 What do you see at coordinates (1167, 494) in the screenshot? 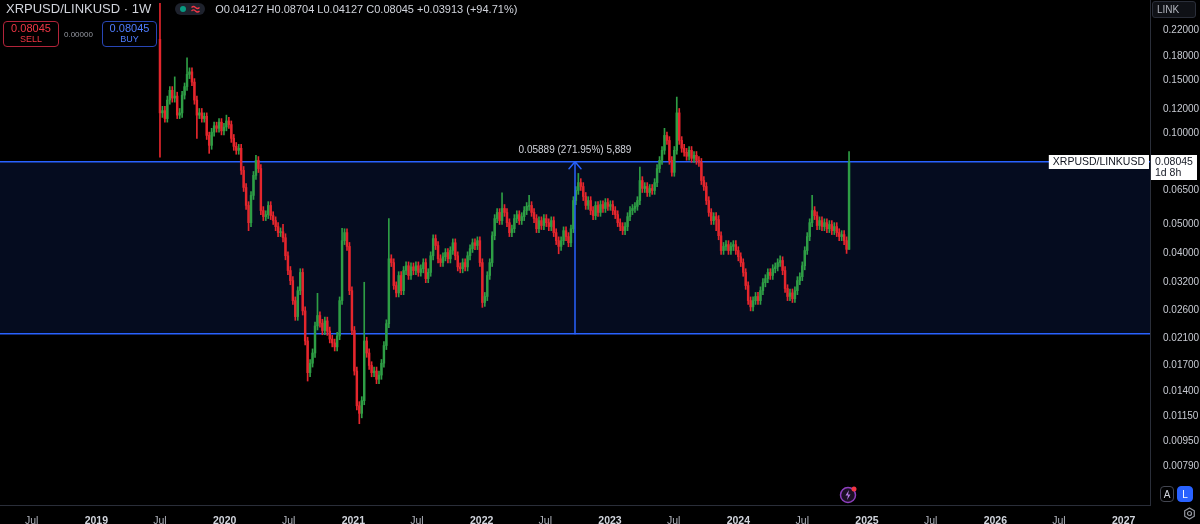
I see `outlined-button: A` at bounding box center [1167, 494].